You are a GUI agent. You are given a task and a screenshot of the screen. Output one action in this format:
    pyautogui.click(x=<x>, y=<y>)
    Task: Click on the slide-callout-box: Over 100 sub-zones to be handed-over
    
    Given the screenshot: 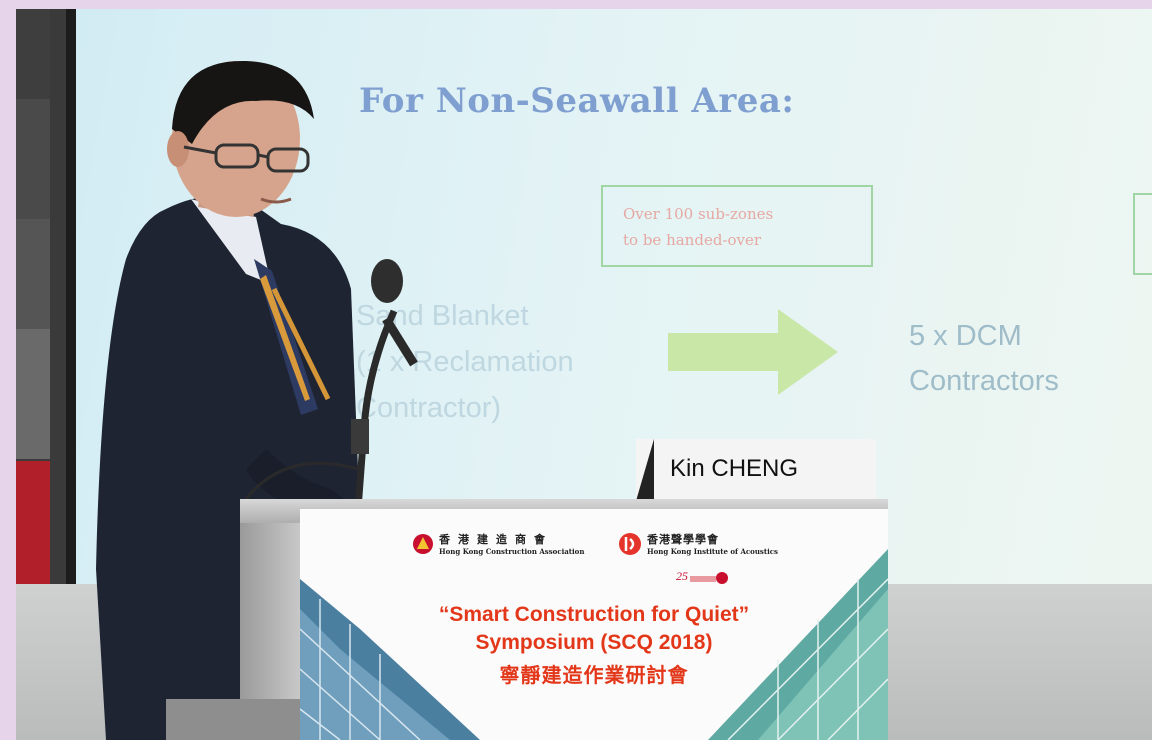 What is the action you would take?
    pyautogui.click(x=737, y=226)
    